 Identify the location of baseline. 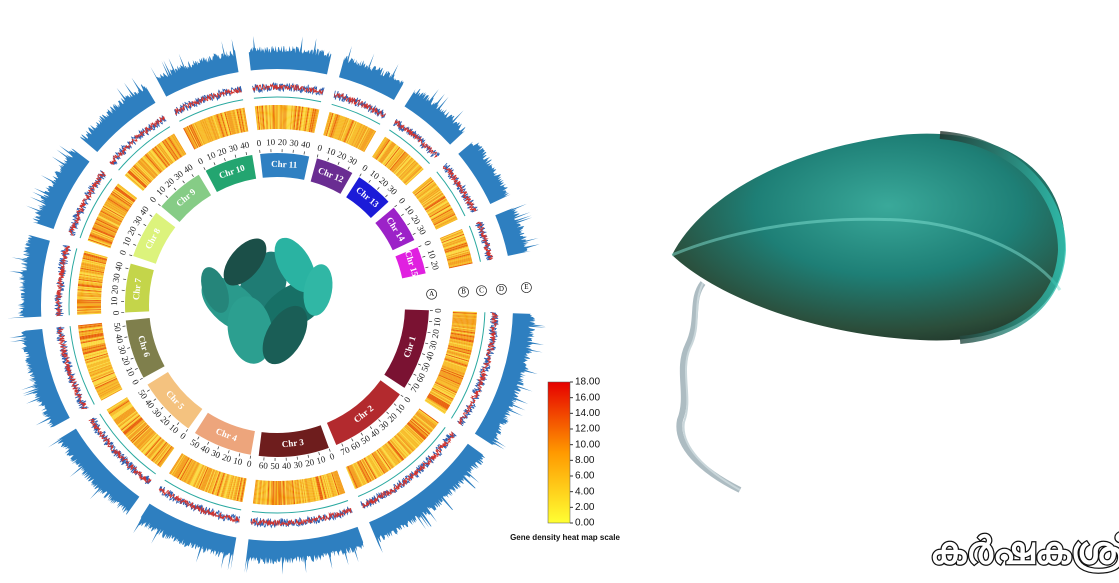
(468, 365).